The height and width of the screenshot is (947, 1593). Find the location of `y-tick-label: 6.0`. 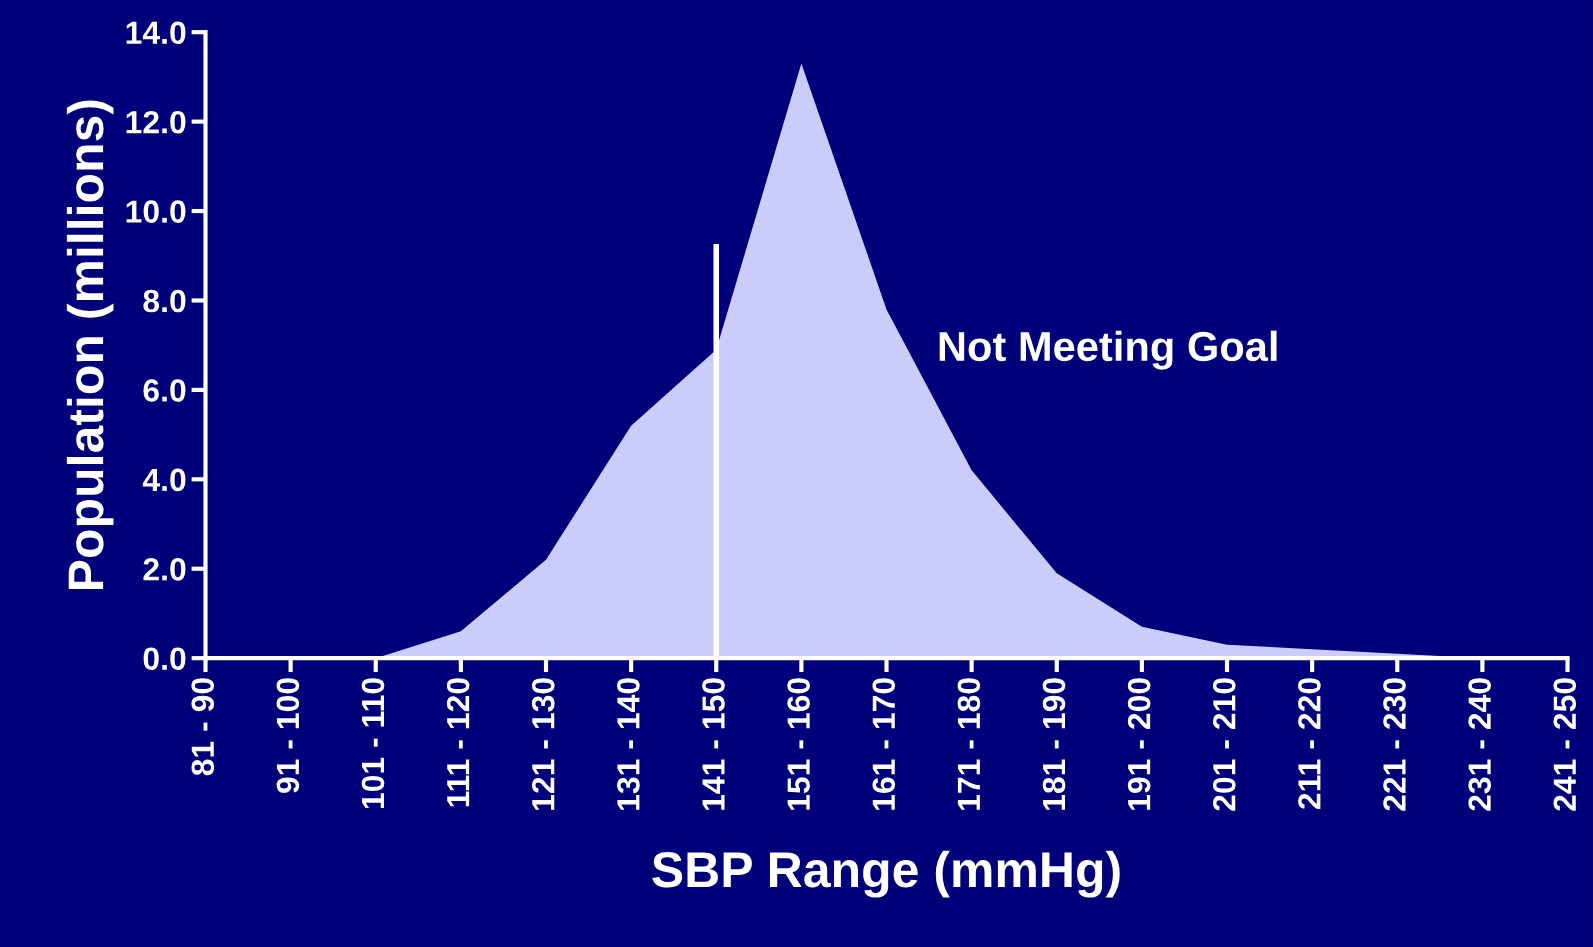

y-tick-label: 6.0 is located at coordinates (164, 390).